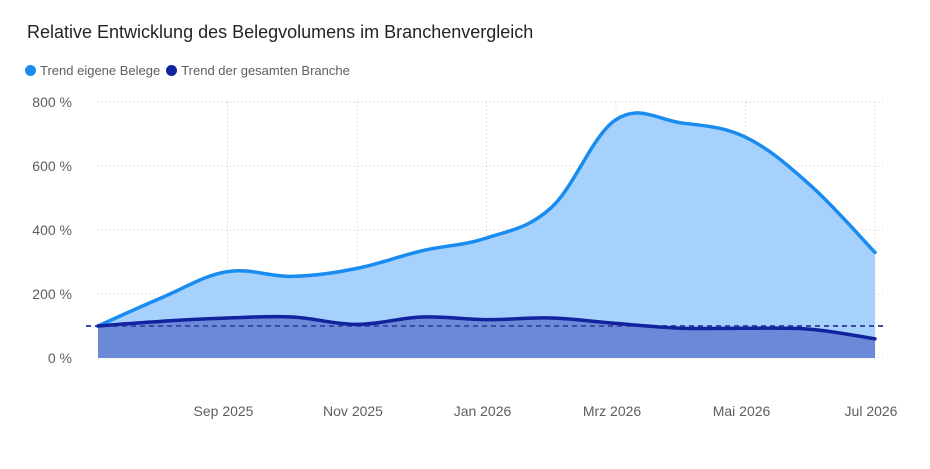  I want to click on y-tick-label: 200 %, so click(52, 294).